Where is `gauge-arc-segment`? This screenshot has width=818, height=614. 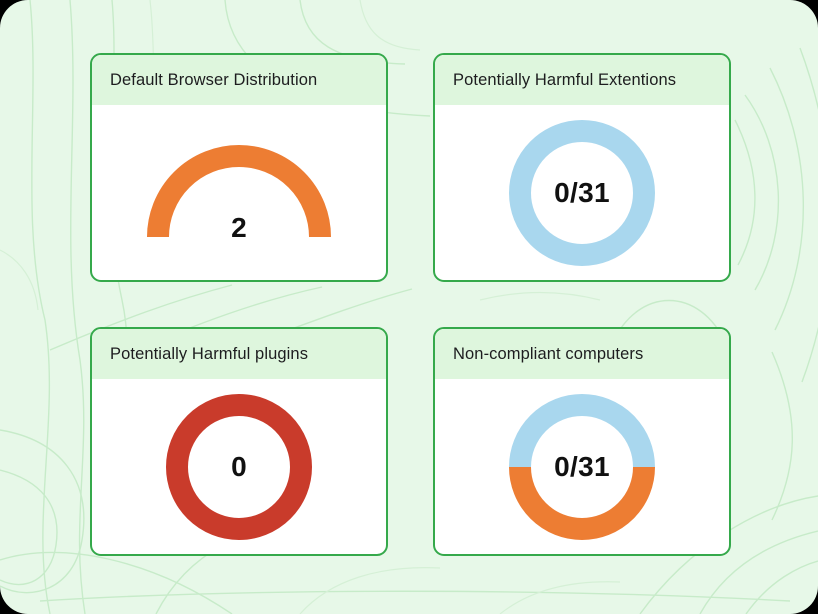 gauge-arc-segment is located at coordinates (239, 190).